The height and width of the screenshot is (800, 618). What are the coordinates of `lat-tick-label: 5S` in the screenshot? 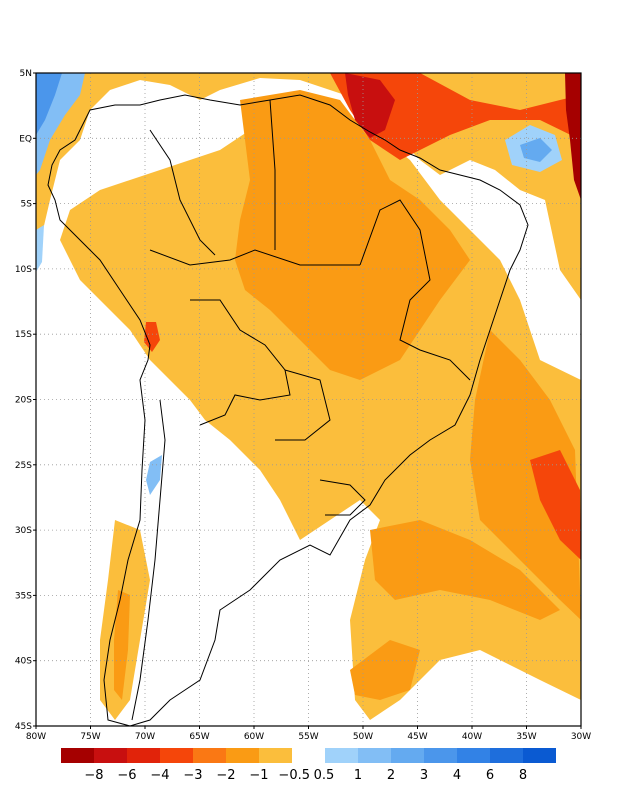 It's located at (27, 205).